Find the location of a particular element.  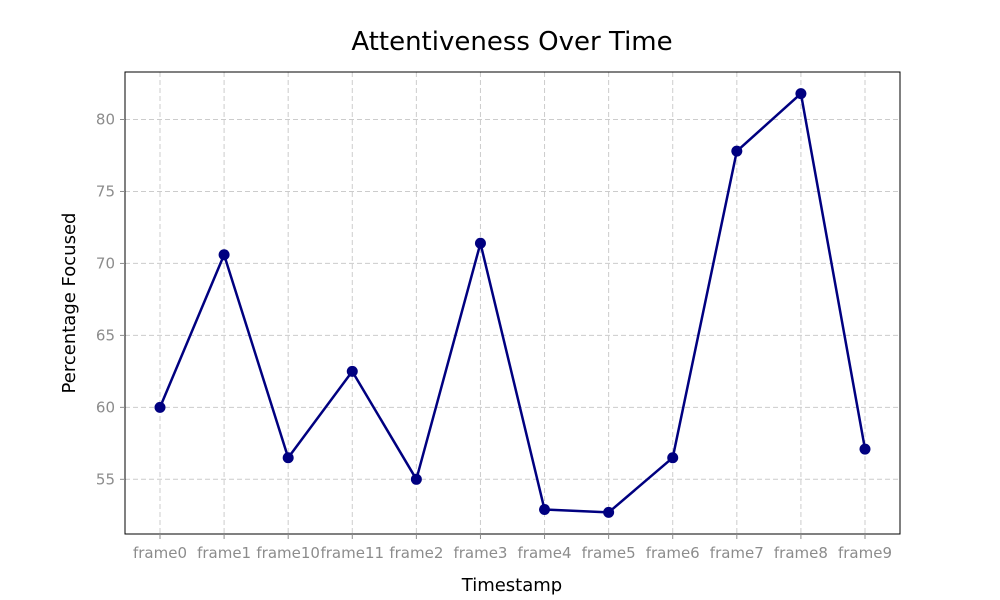

x-tick-label: frame5 is located at coordinates (609, 553).